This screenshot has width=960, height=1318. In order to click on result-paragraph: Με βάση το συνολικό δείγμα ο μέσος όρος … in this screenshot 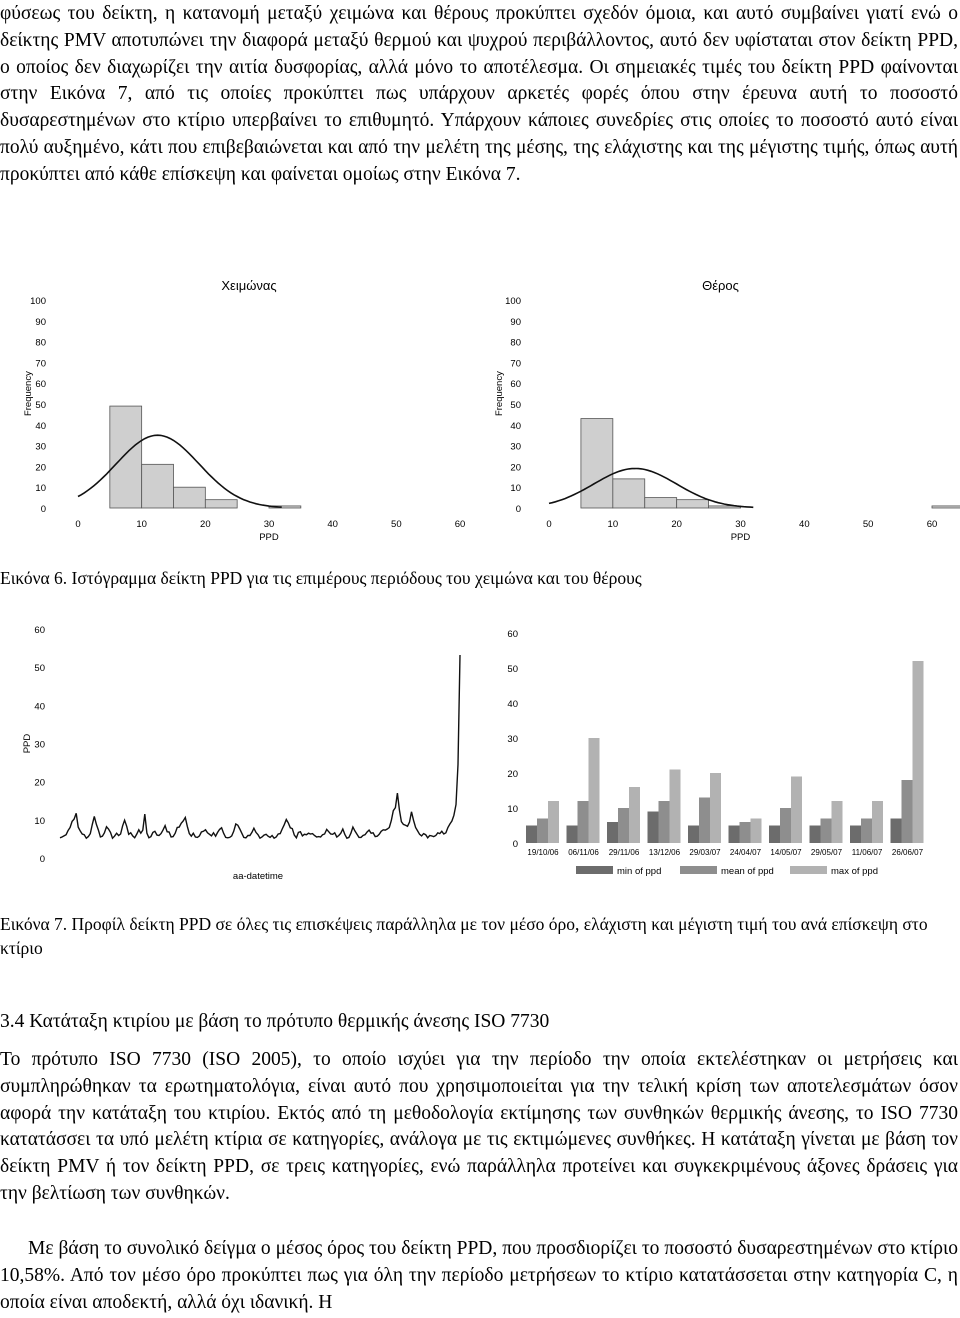, I will do `click(479, 1275)`.